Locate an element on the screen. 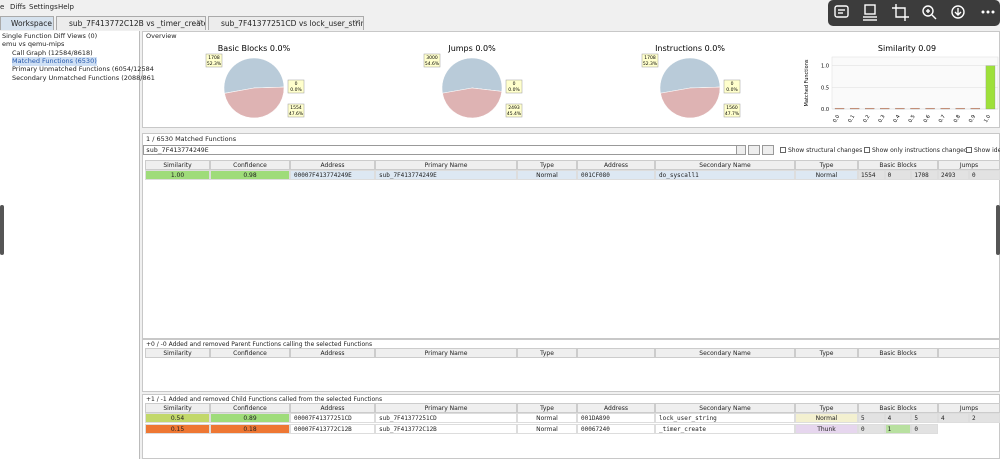 The image size is (1000, 459). tab: Workspace is located at coordinates (27, 23).